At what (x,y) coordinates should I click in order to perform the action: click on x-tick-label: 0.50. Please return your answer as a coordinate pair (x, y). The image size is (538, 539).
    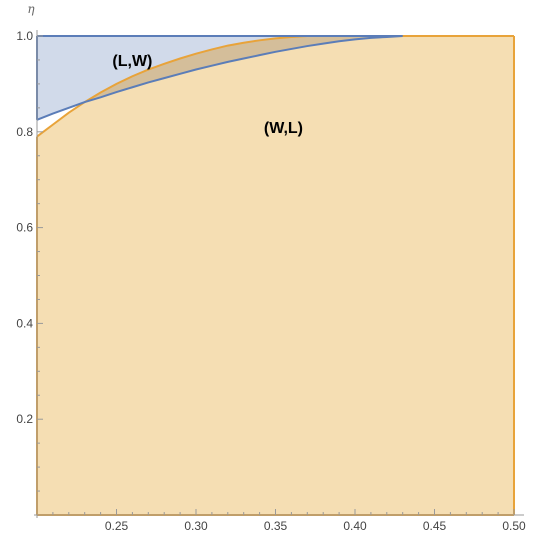
    Looking at the image, I should click on (514, 526).